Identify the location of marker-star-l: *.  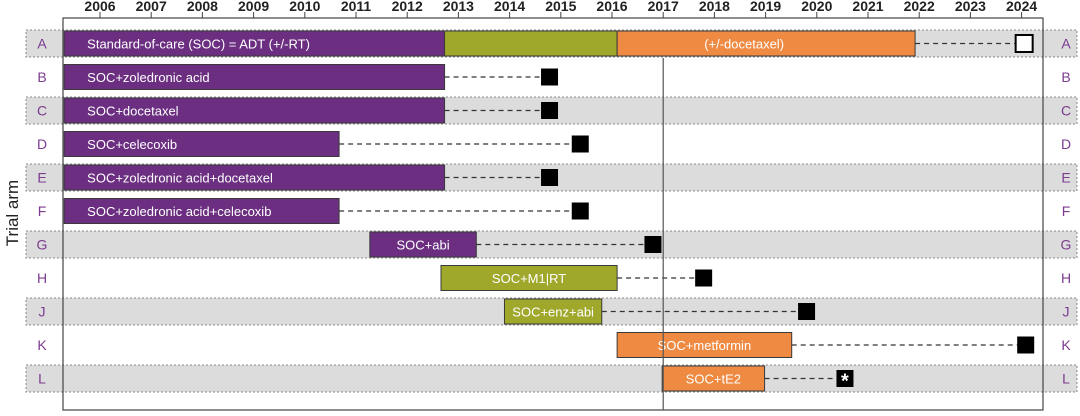
(845, 382).